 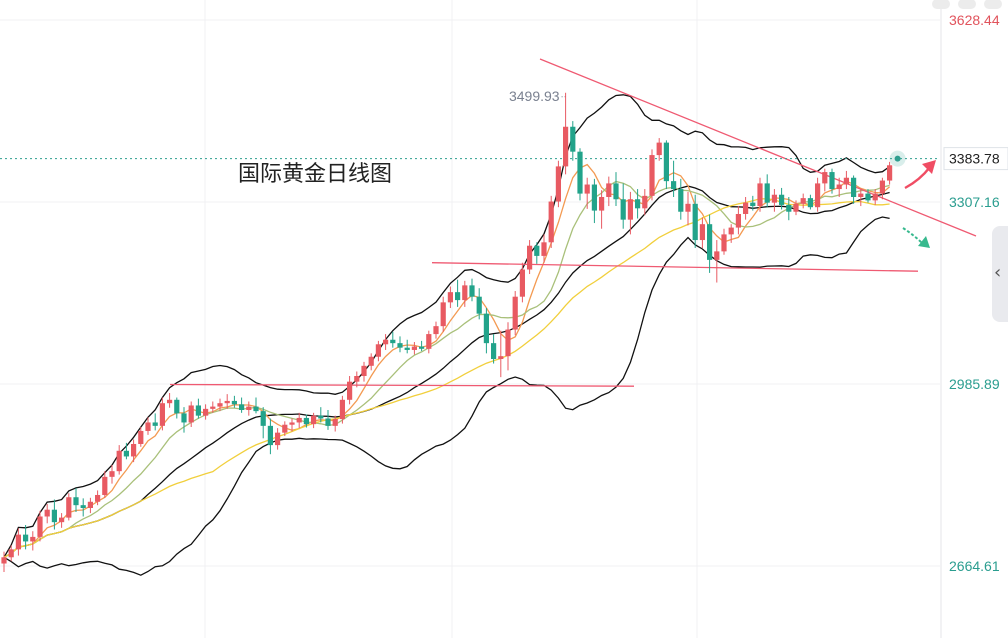 I want to click on y-axis-tick-label: 3628.44, so click(x=974, y=20).